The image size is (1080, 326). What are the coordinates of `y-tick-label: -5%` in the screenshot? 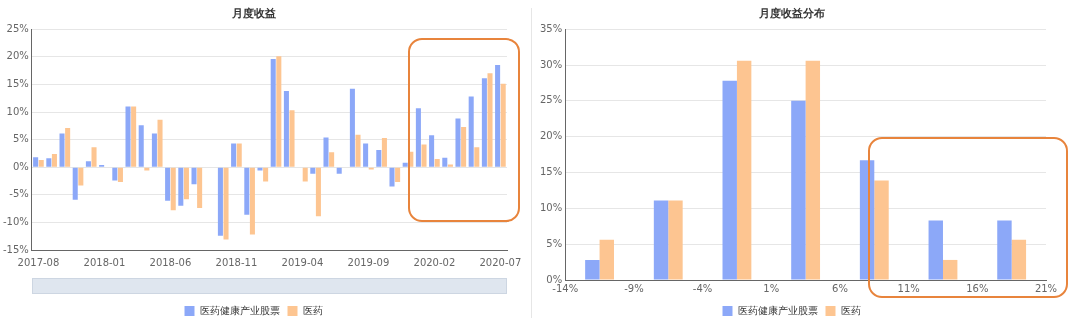 It's located at (19, 194).